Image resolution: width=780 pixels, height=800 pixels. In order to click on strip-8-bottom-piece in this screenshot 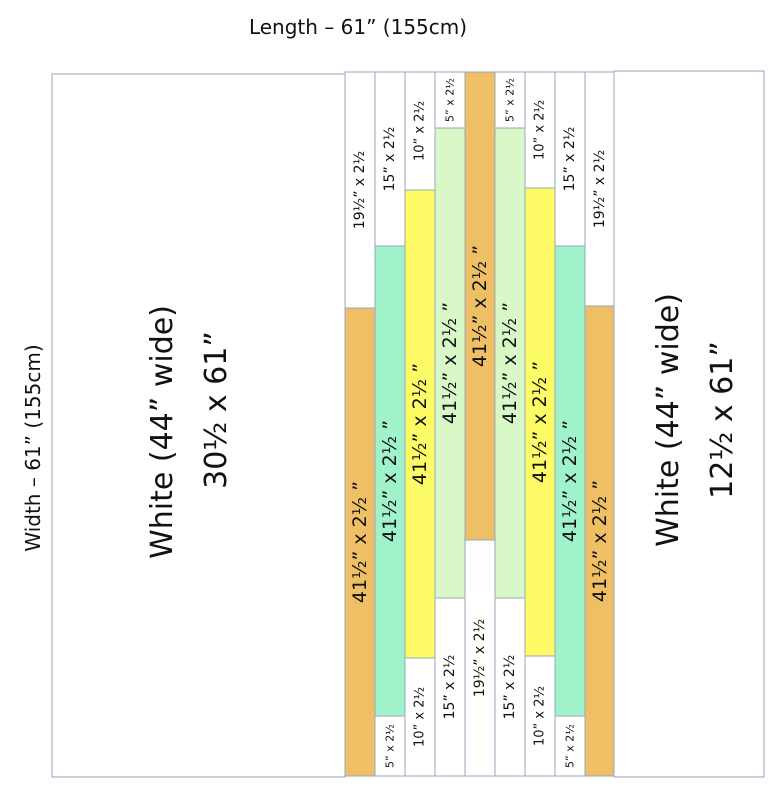, I will do `click(570, 746)`.